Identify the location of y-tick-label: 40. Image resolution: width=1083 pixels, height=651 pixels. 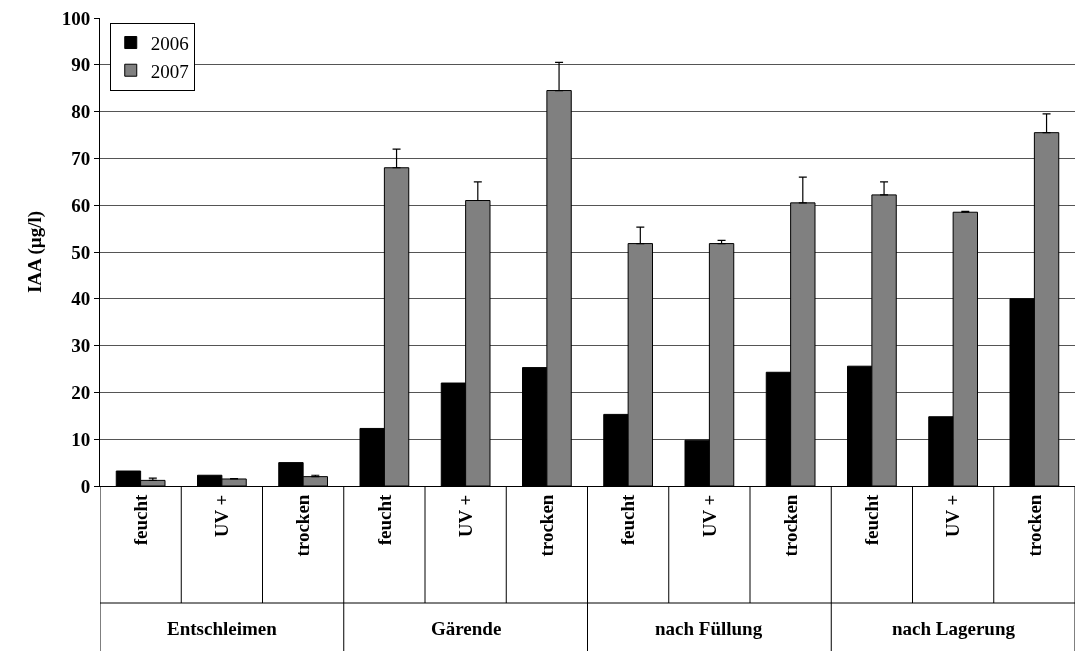
(81, 299).